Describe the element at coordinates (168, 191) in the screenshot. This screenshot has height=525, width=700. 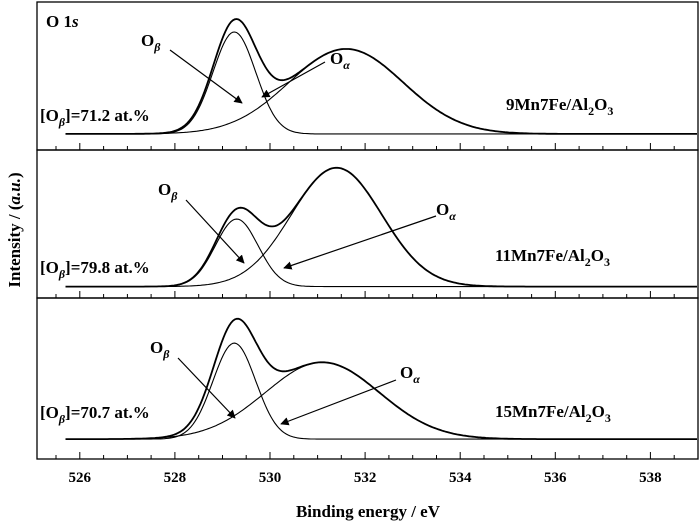
I see `obeta-label-2: Oβ` at that location.